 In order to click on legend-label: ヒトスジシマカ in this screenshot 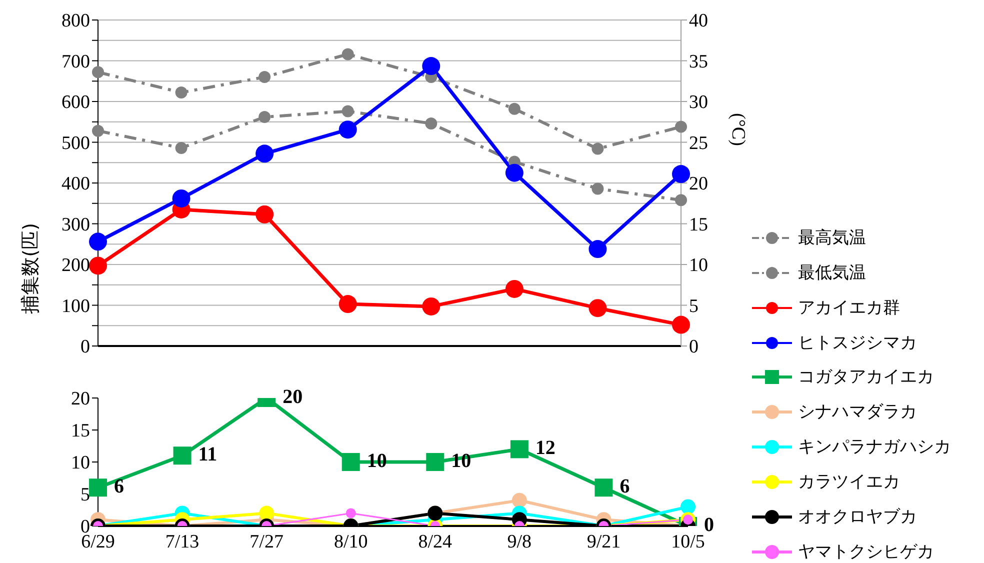, I will do `click(857, 343)`.